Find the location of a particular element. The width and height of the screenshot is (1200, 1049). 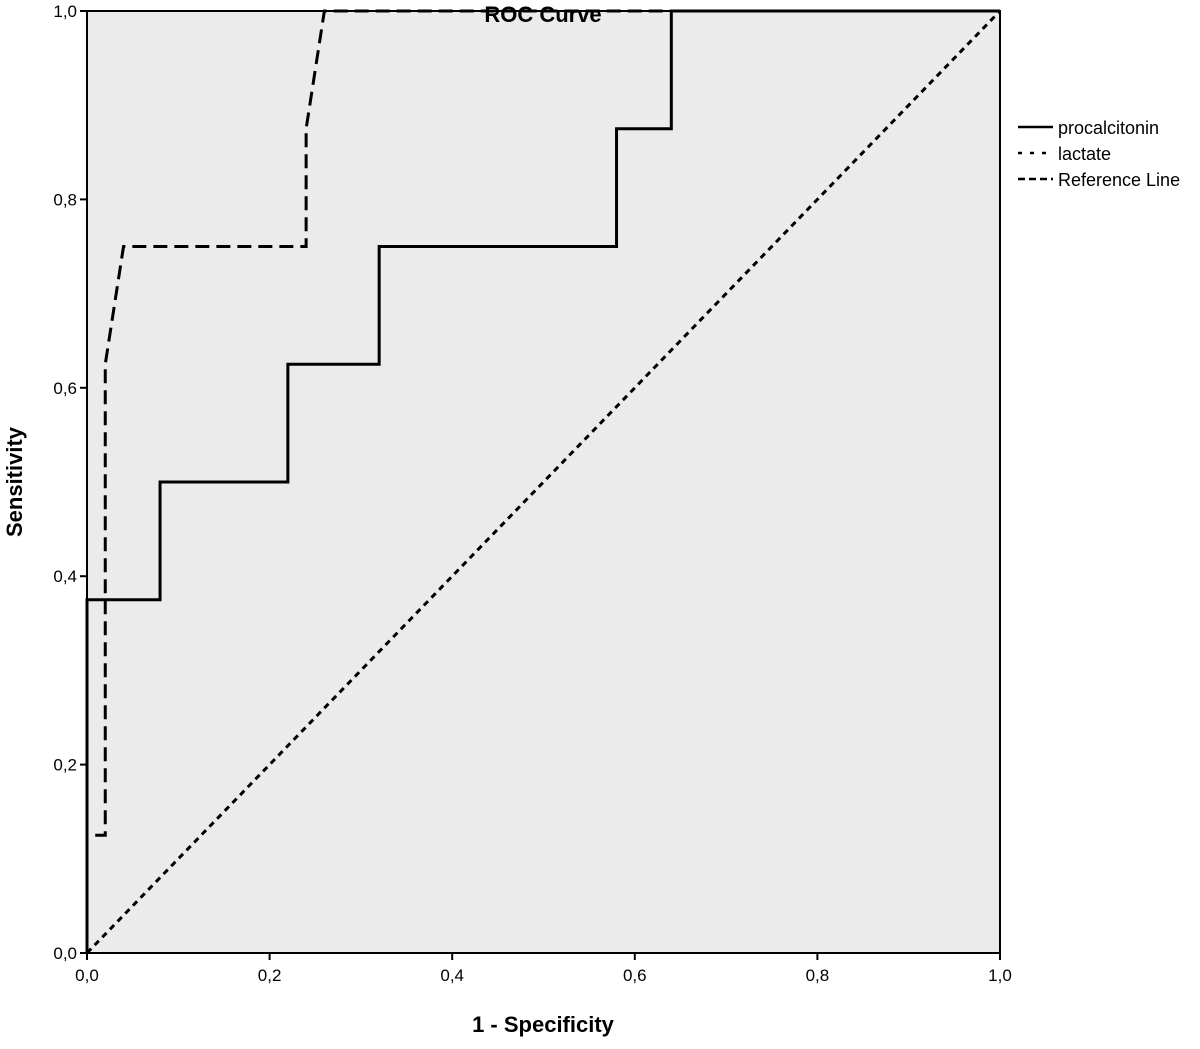

legend-label: Reference Line is located at coordinates (1119, 180).